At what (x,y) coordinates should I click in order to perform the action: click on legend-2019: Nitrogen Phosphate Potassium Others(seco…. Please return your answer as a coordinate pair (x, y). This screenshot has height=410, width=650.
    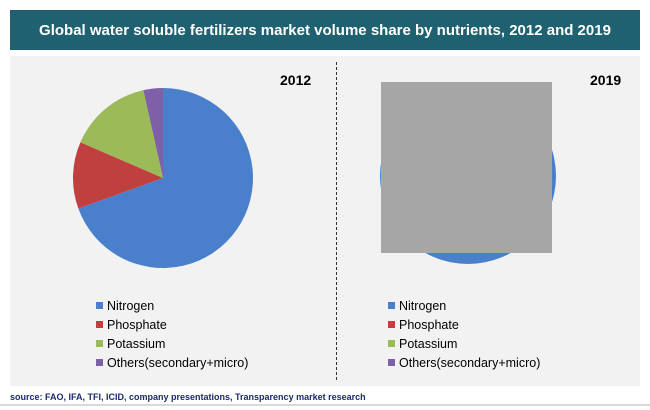
    Looking at the image, I should click on (464, 334).